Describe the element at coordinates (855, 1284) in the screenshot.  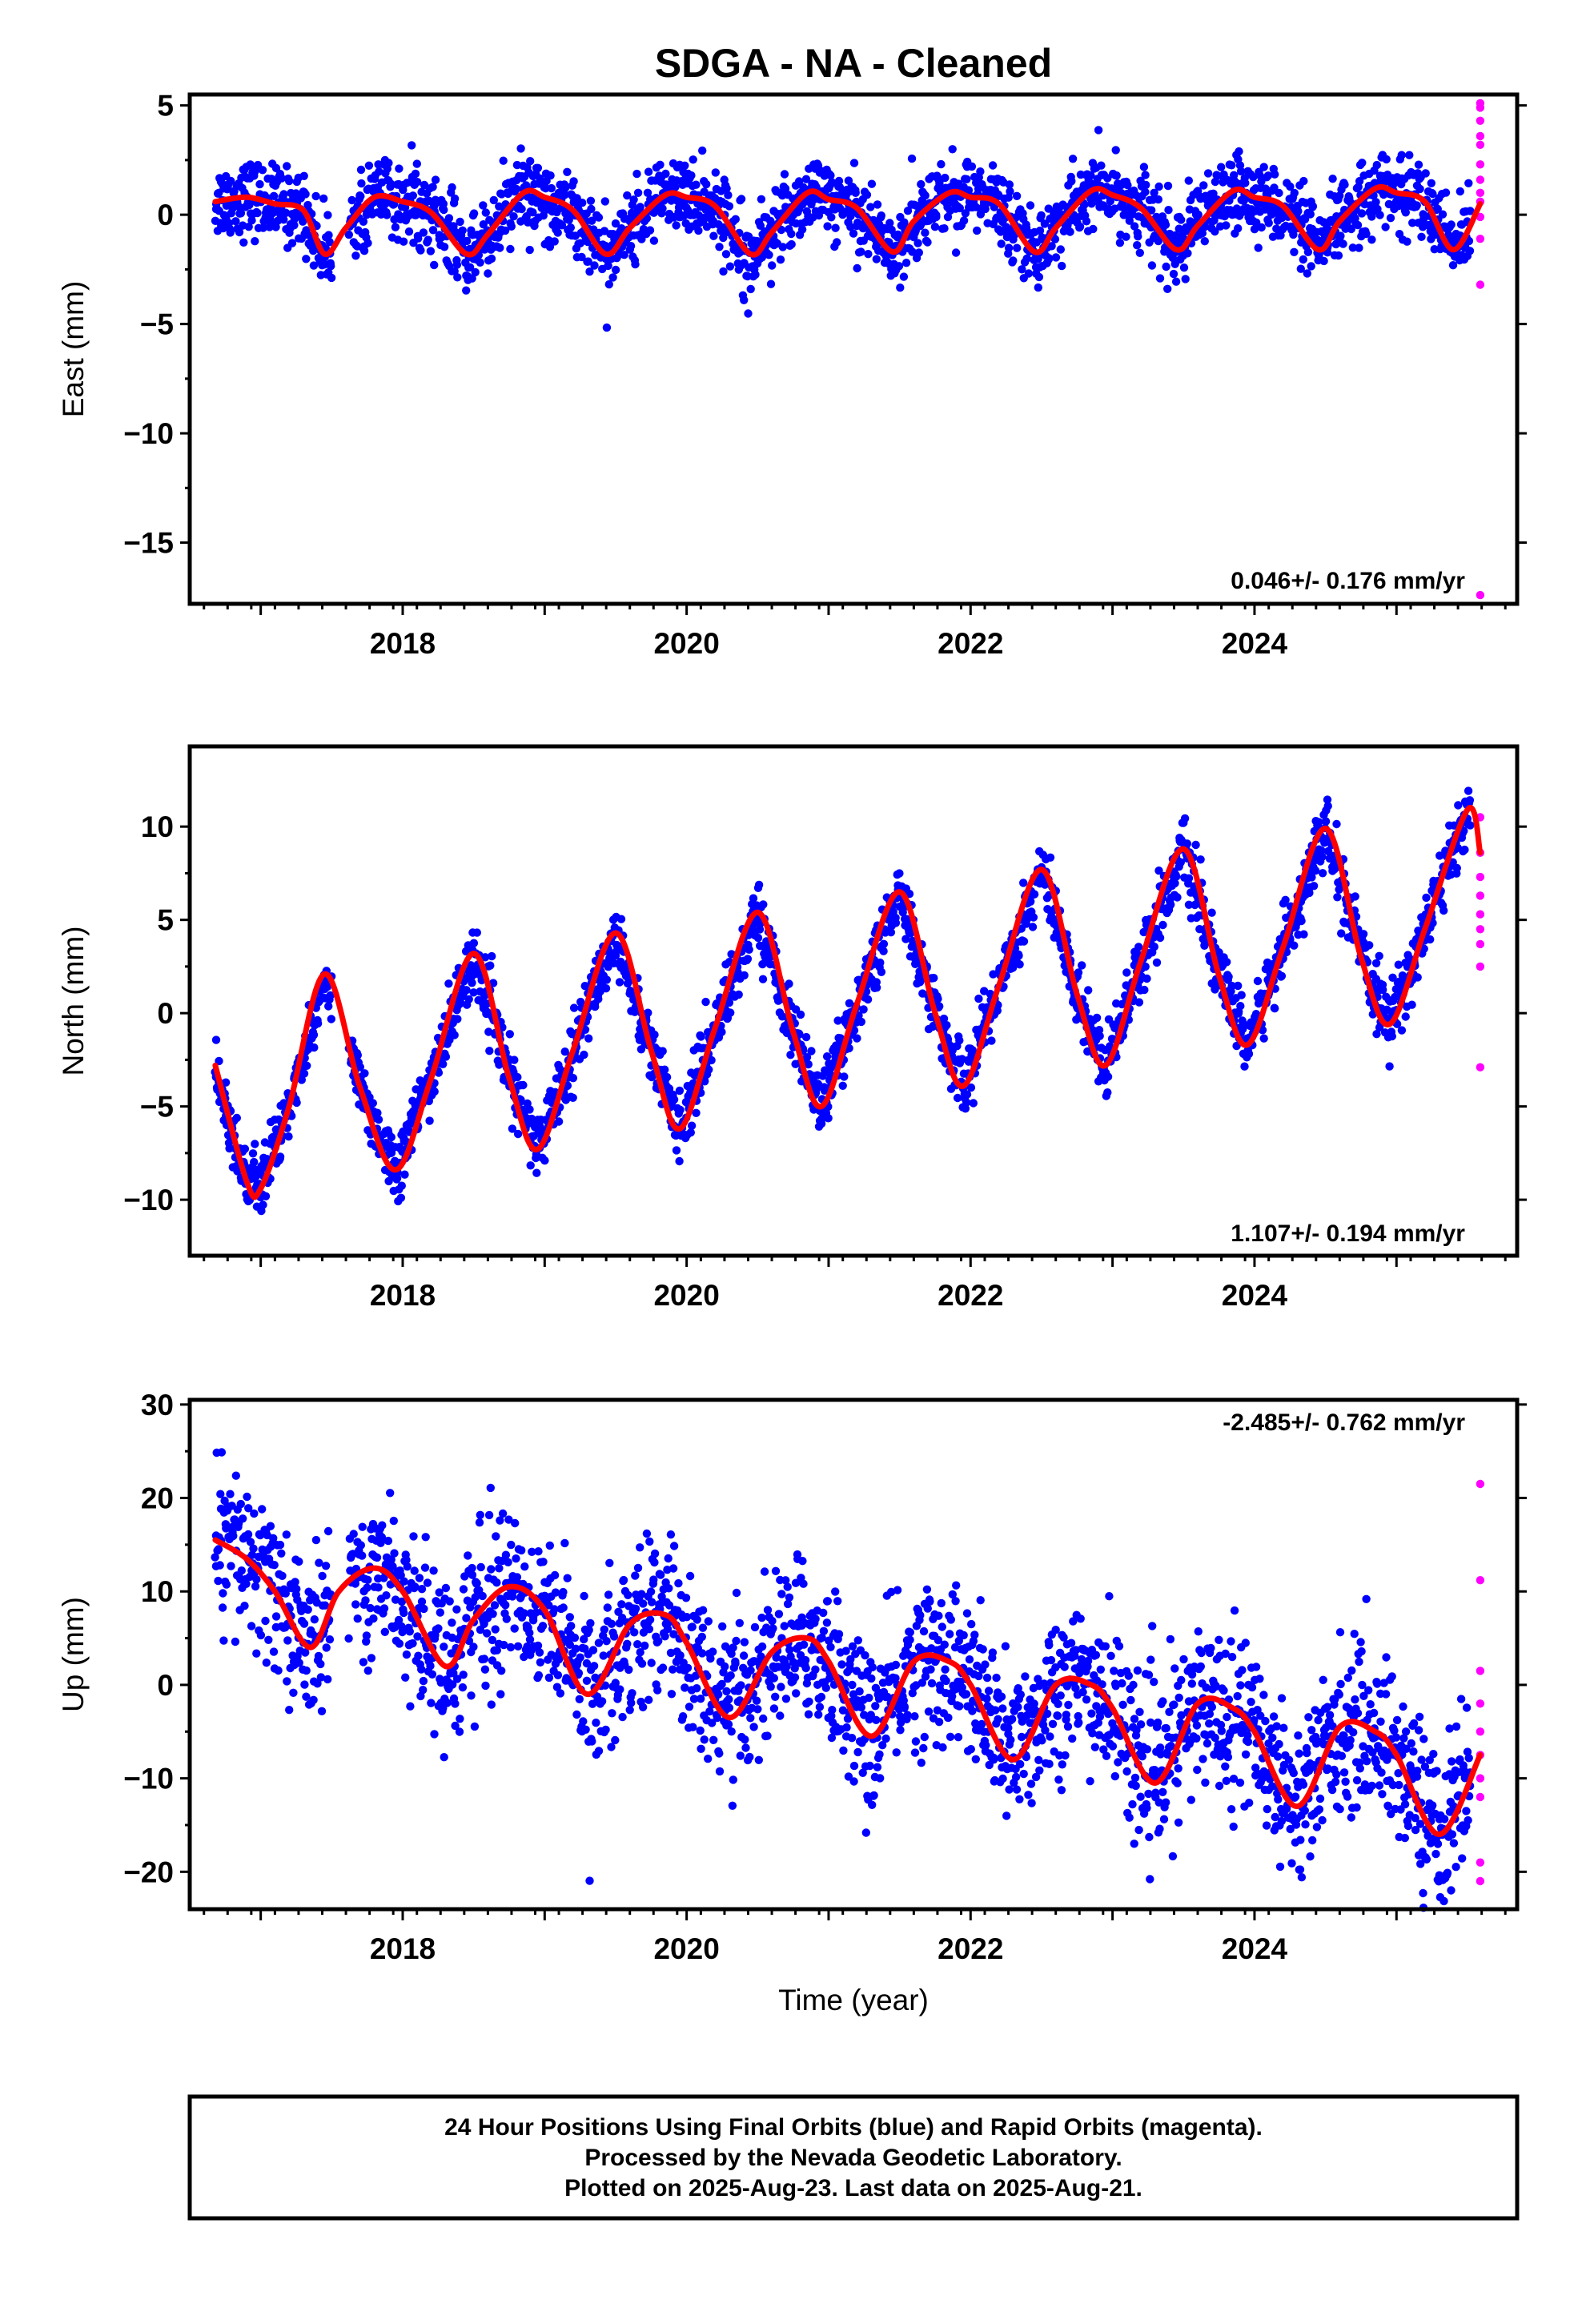
I see `north-x-axis: 2018 2020 2022 2024` at that location.